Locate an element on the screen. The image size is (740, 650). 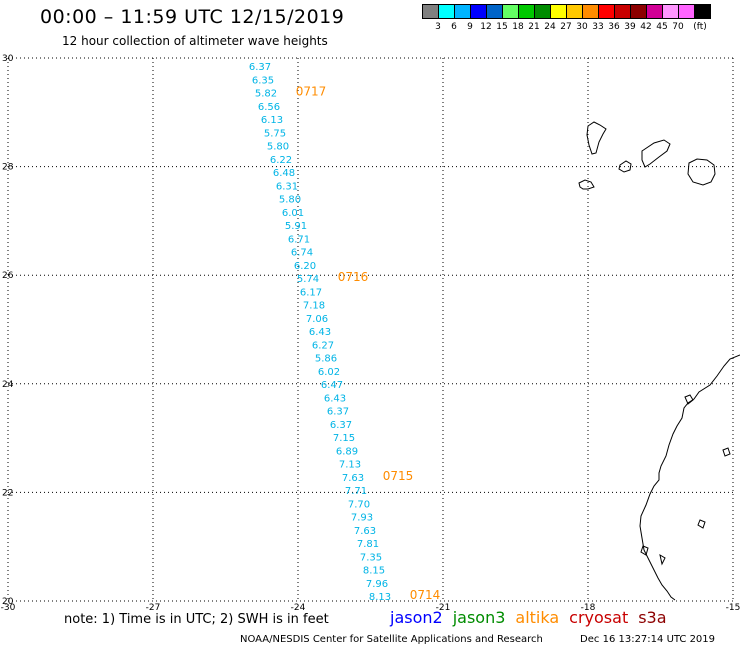
color-scale-label: (ft) is located at coordinates (700, 27).